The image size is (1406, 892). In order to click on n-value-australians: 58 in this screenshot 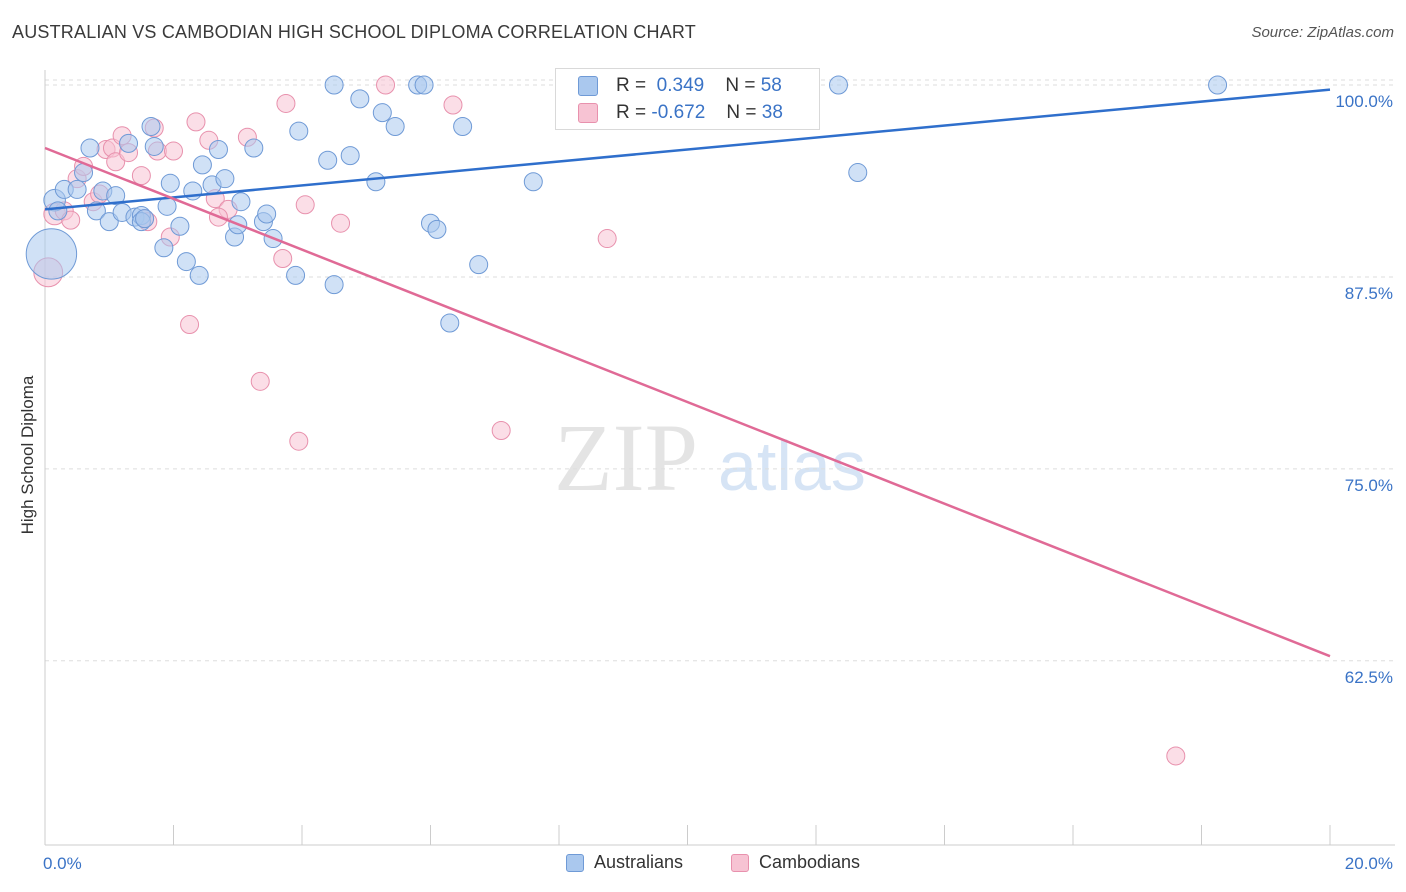, I will do `click(771, 85)`.